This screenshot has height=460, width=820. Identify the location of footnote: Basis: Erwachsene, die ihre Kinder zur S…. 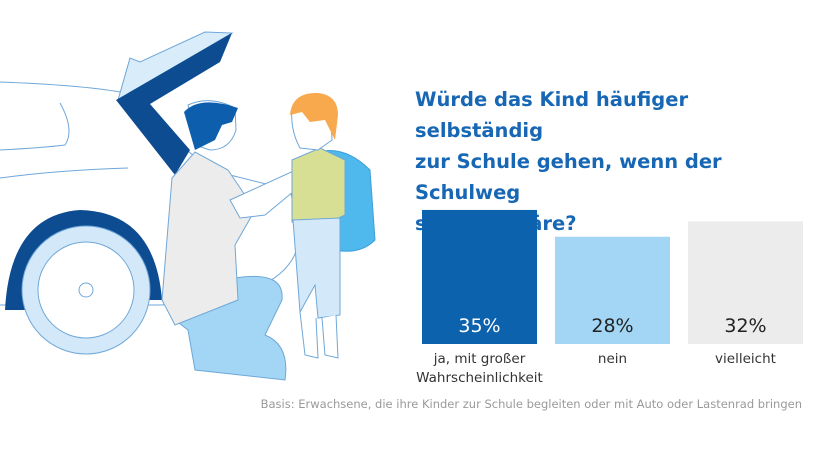
(531, 404).